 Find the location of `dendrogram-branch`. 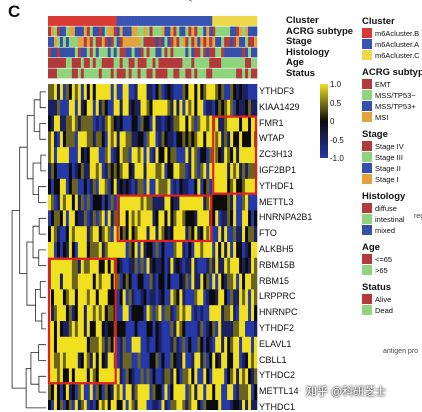

dendrogram-branch is located at coordinates (42, 289).